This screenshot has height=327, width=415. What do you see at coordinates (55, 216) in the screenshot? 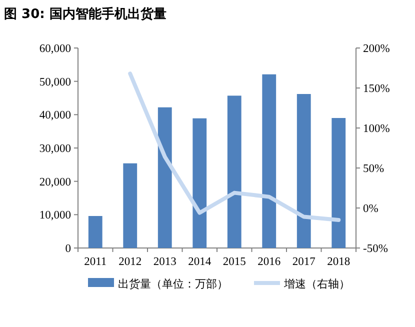
I see `y-tick-label: 10,000` at bounding box center [55, 216].